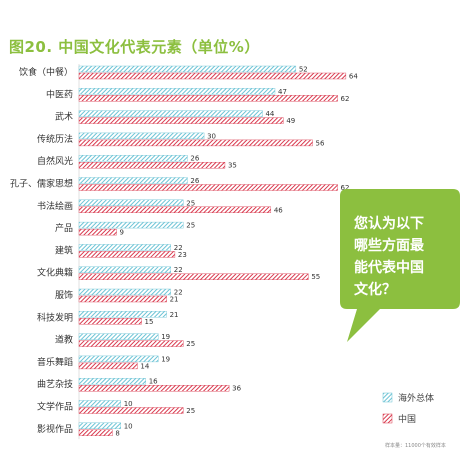  I want to click on value-label-overseas: 44, so click(269, 114).